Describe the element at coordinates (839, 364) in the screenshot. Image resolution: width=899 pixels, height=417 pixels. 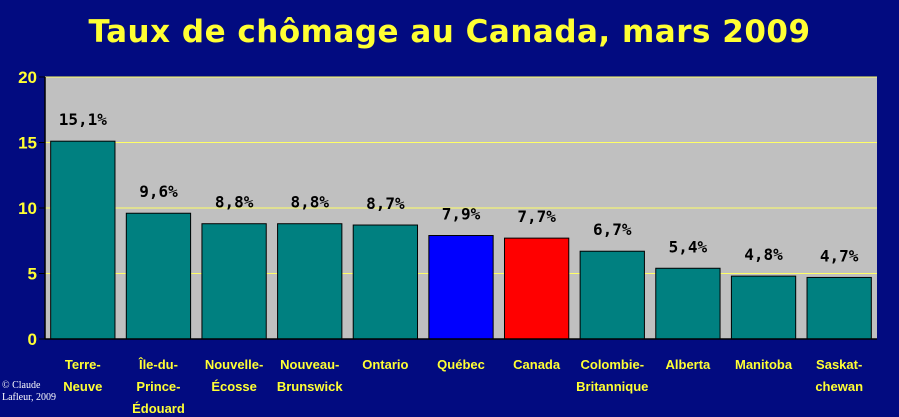
I see `category-label-line: Saskat-` at that location.